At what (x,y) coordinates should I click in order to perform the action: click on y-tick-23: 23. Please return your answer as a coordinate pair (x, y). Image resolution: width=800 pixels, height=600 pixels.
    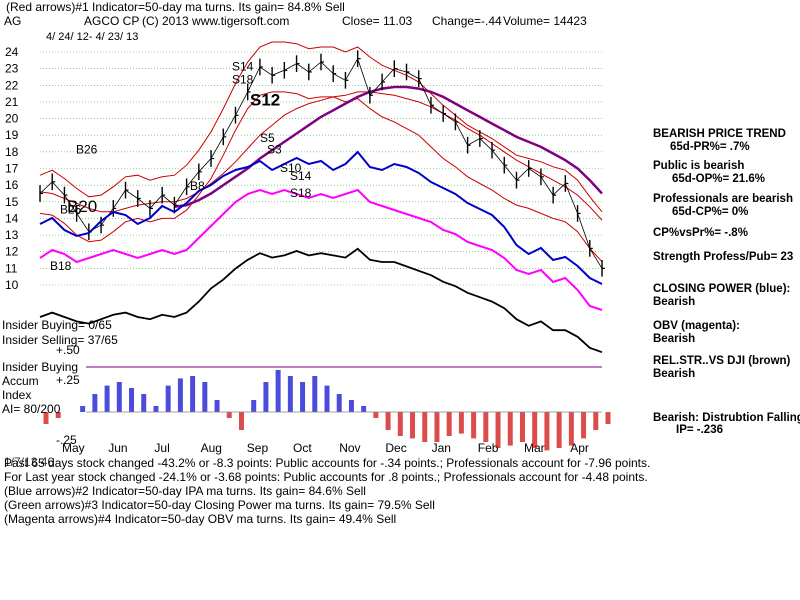
    Looking at the image, I should click on (12, 69).